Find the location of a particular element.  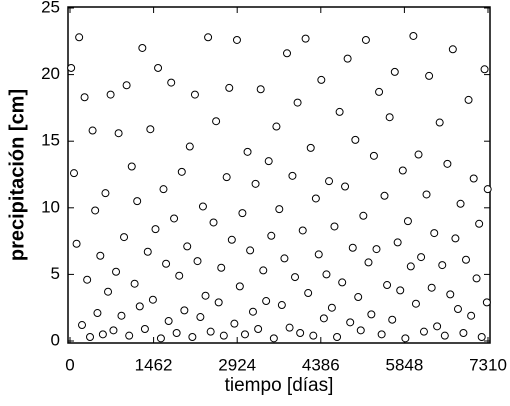

x-tick-label: 2924 is located at coordinates (237, 364).